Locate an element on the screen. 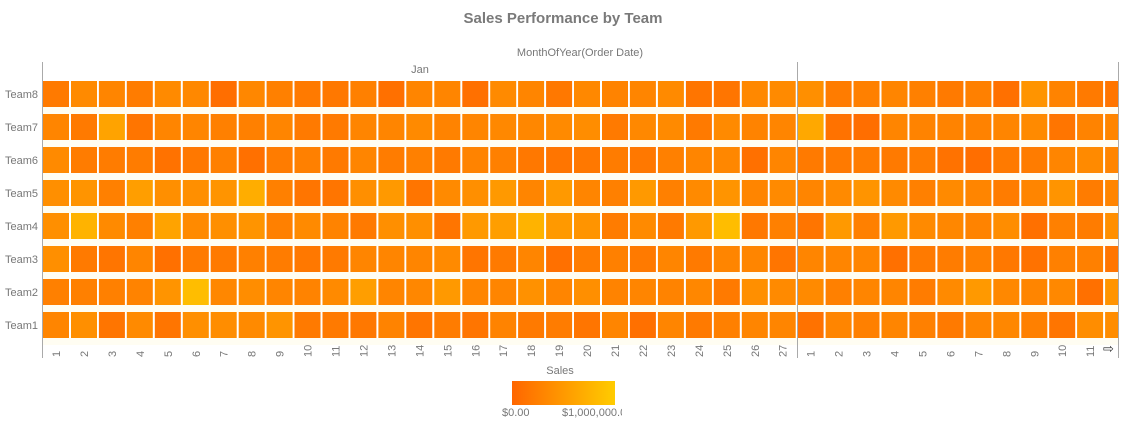  heatmap-cell: Team3 Jan 23: $300,000 is located at coordinates (670, 259).